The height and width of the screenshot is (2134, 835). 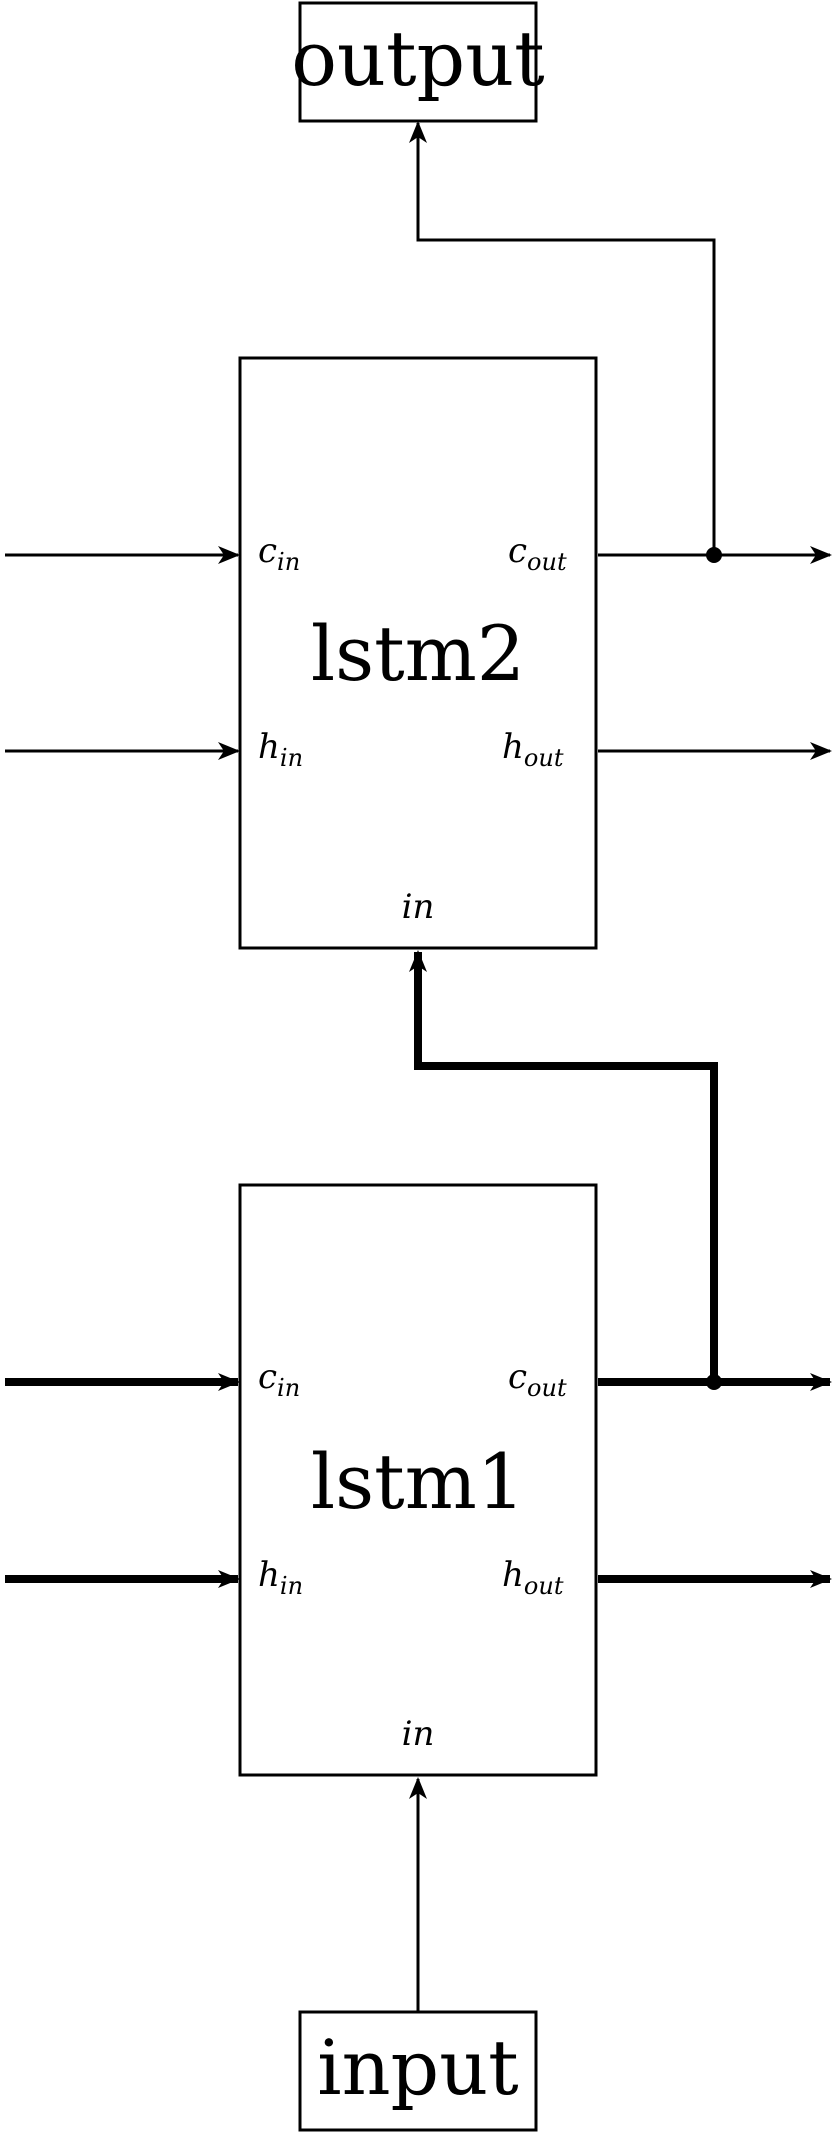 I want to click on lstm1-label: lstm1, so click(x=418, y=1481).